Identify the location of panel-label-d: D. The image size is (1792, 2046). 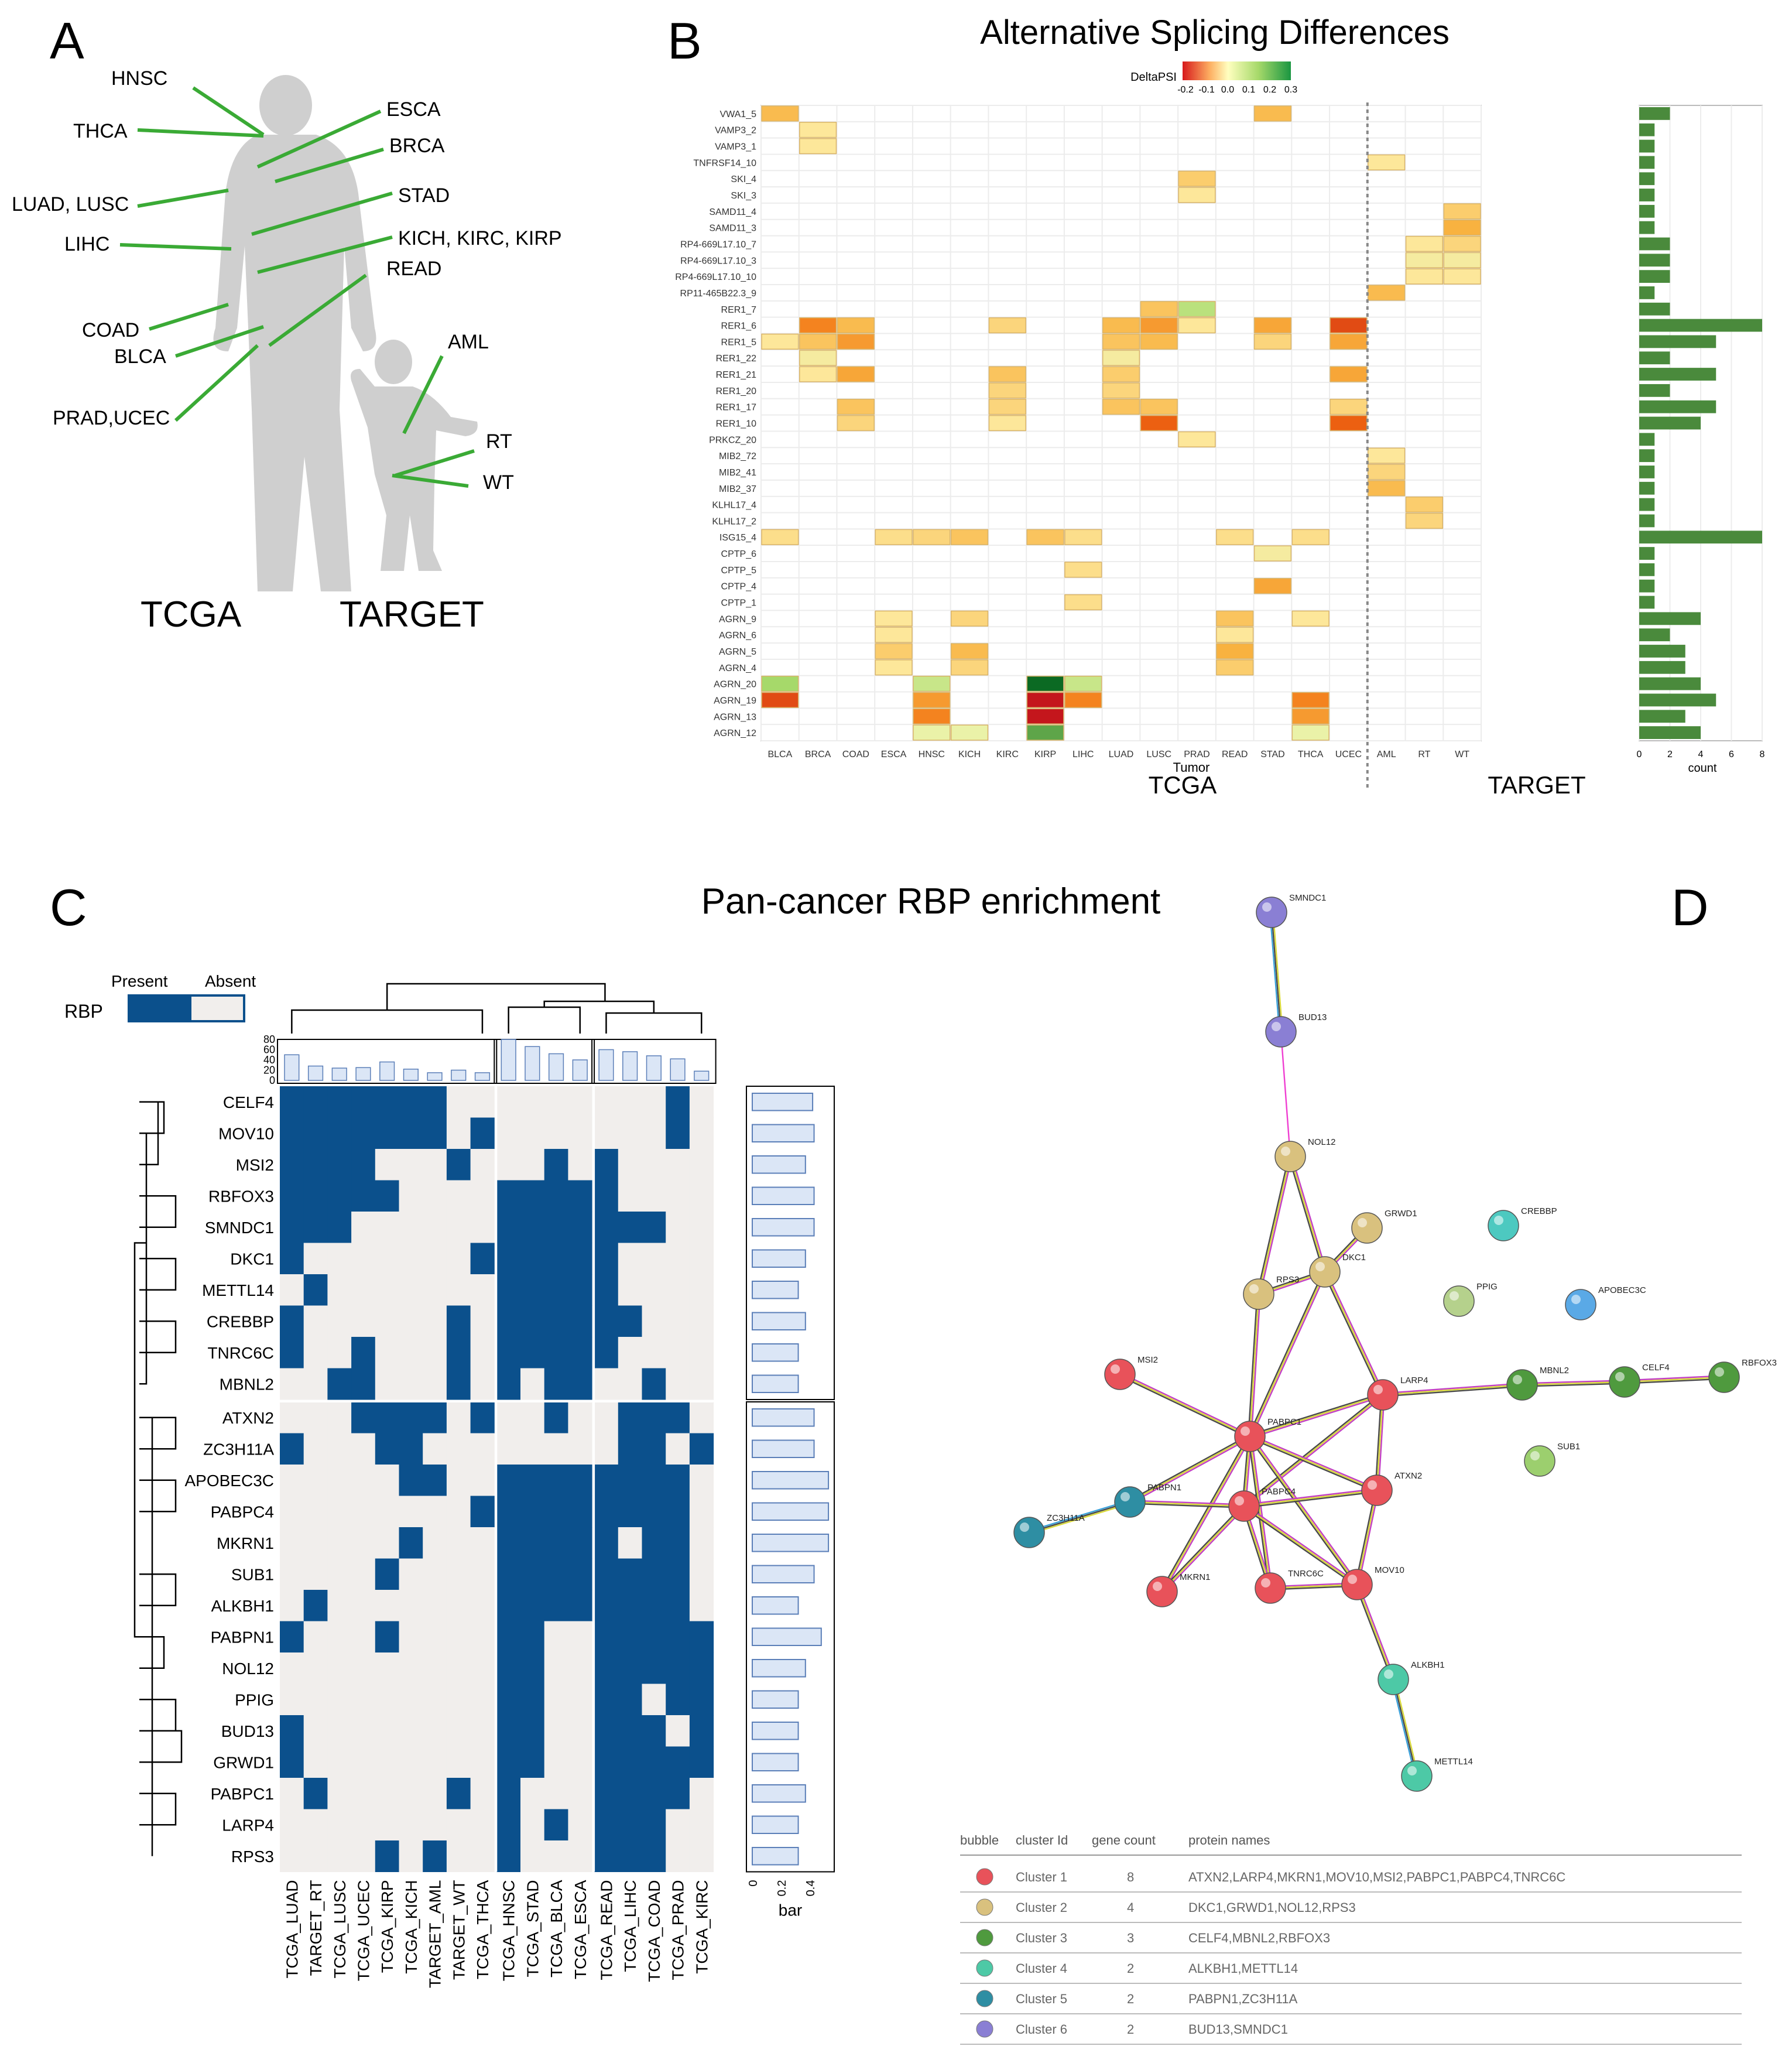
(1690, 907).